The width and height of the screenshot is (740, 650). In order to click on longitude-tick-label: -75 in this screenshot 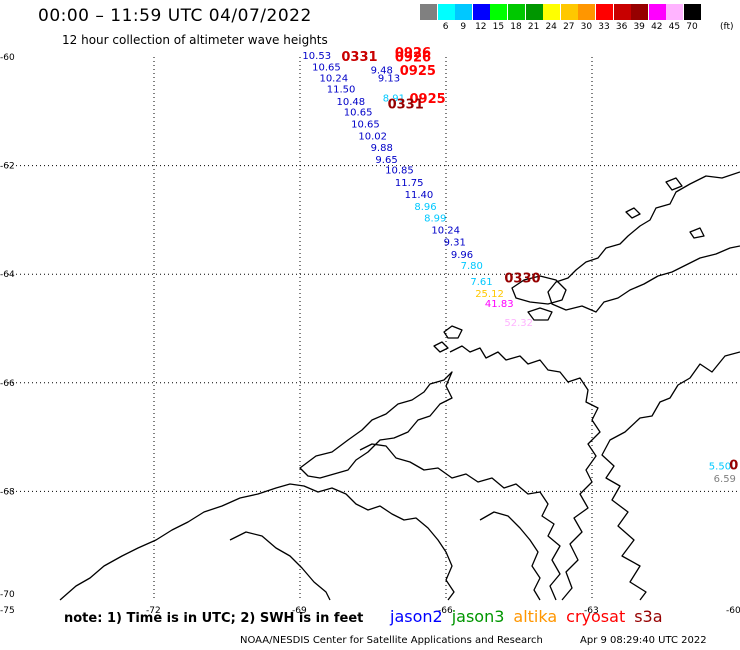, I will do `click(7, 611)`.